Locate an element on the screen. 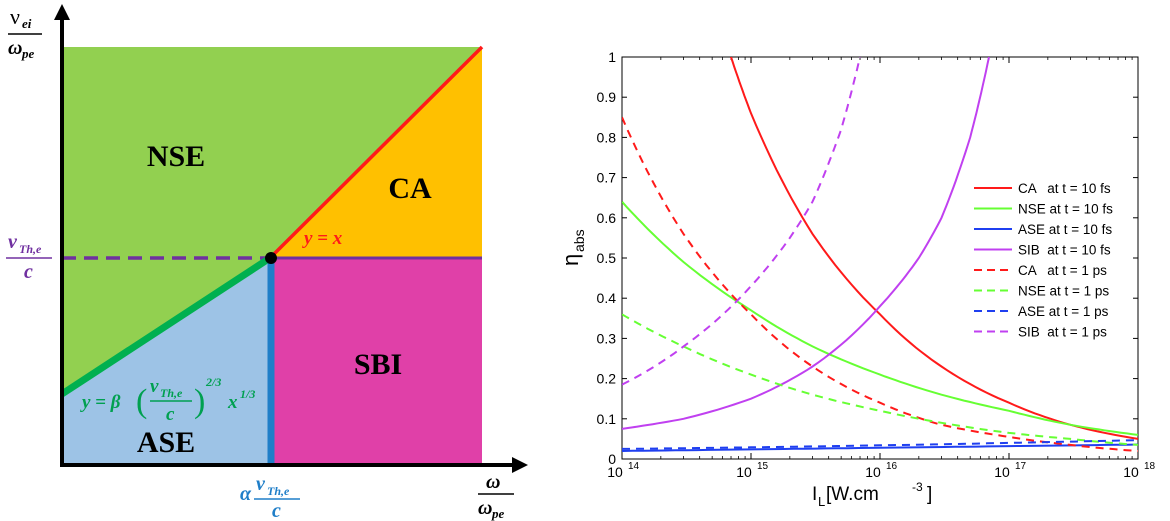 The height and width of the screenshot is (521, 1170). vth-x-tick-prefix: α is located at coordinates (246, 494).